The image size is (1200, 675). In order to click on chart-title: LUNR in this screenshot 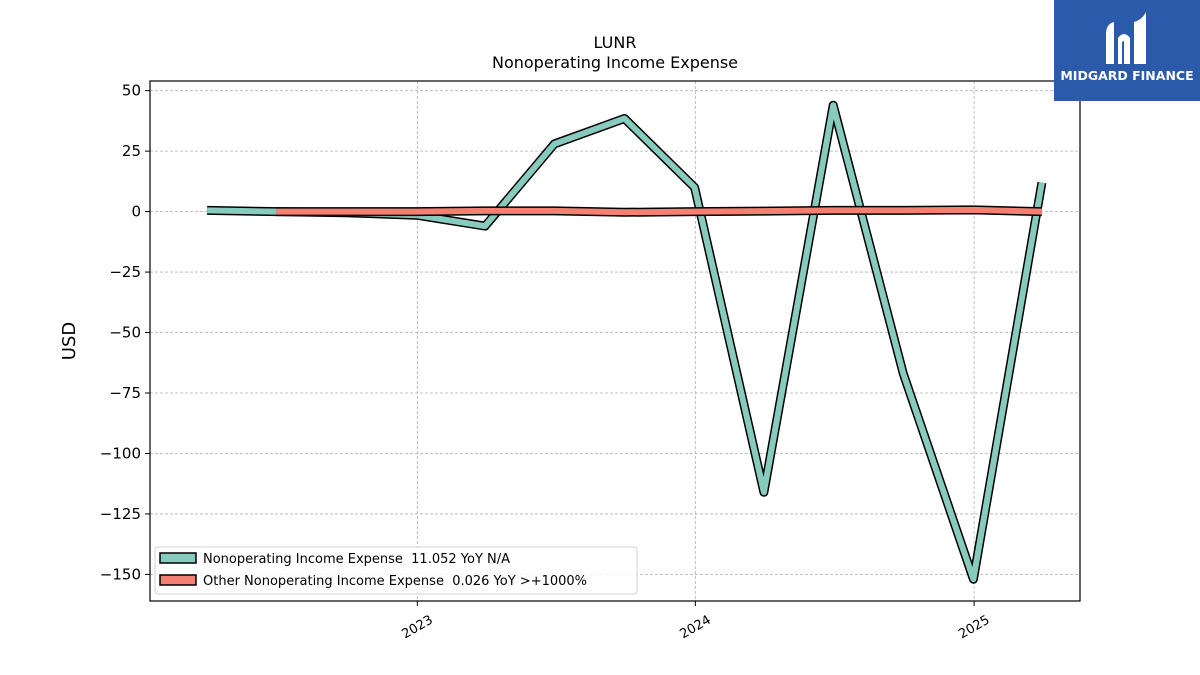, I will do `click(615, 42)`.